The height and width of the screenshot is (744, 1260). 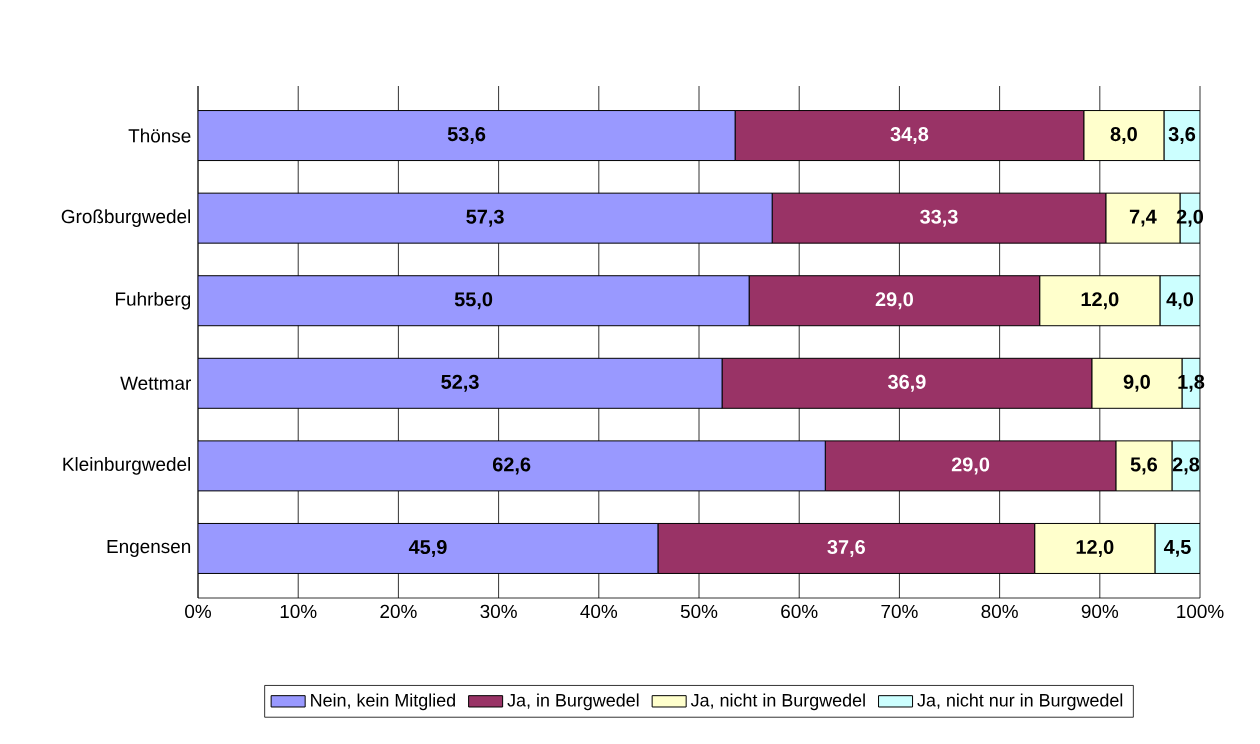 I want to click on data-label: 7,4, so click(x=1143, y=218).